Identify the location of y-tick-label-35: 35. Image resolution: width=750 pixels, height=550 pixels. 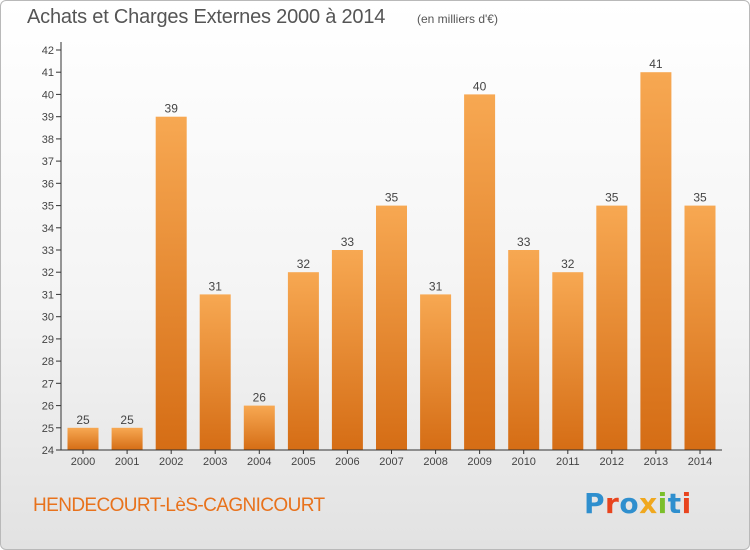
(48, 207).